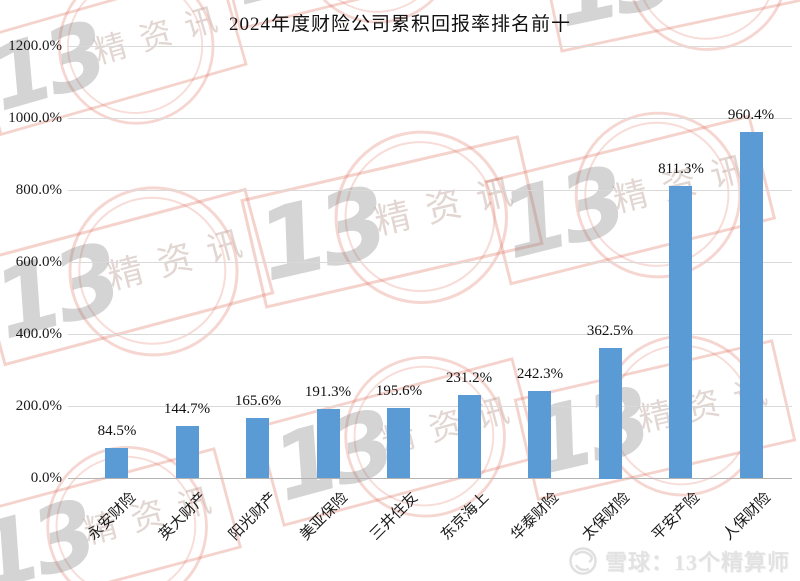 The height and width of the screenshot is (581, 800). What do you see at coordinates (606, 516) in the screenshot?
I see `x-axis-category-label: 太保财险` at bounding box center [606, 516].